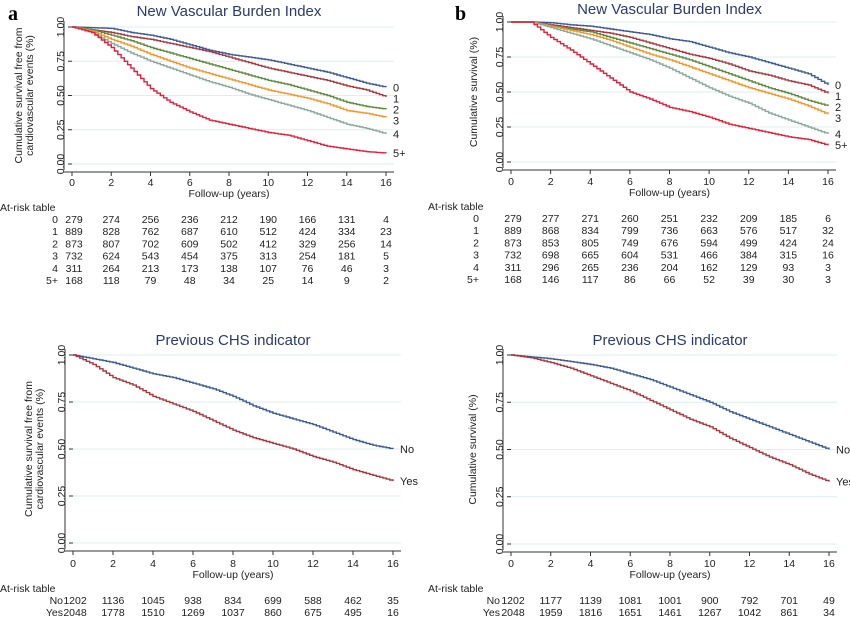  I want to click on at-risk-count: 736, so click(670, 231).